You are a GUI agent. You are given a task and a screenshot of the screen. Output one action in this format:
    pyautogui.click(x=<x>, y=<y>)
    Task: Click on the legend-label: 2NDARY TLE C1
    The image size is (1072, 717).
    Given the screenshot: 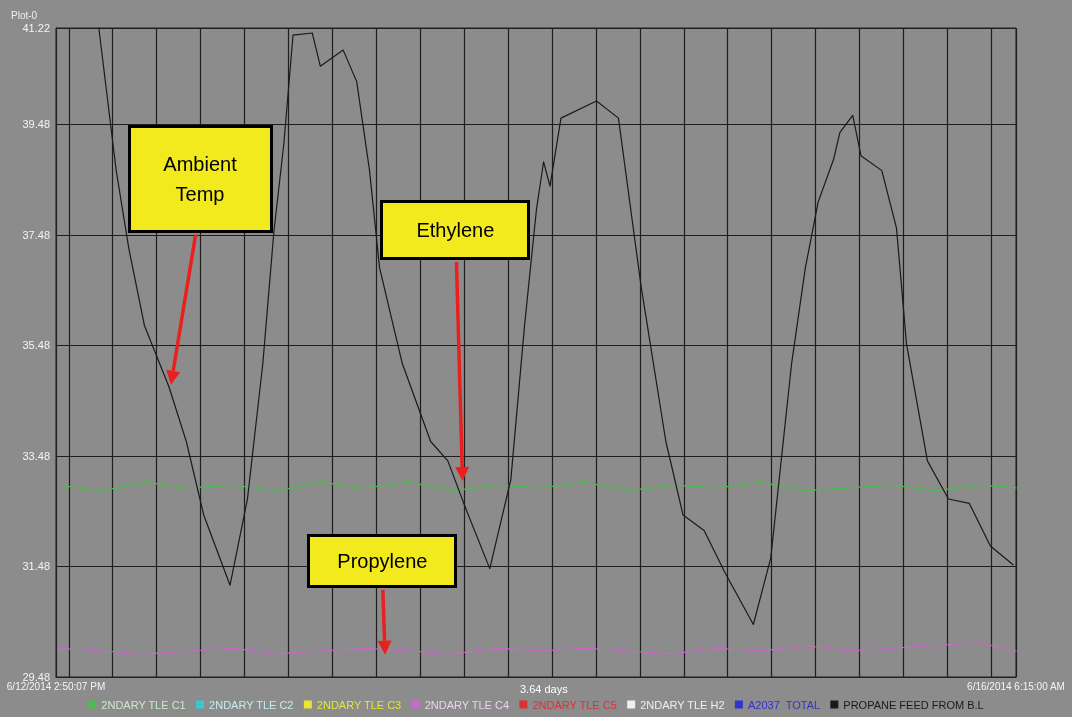 What is the action you would take?
    pyautogui.click(x=143, y=704)
    